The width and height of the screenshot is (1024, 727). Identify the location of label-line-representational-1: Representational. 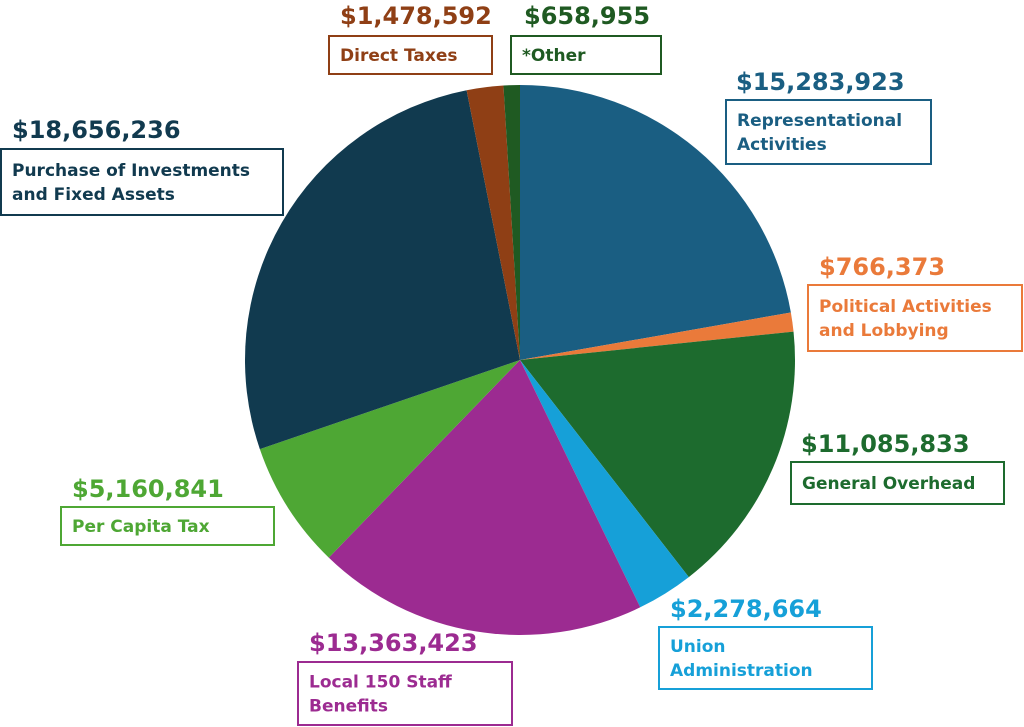
(819, 121).